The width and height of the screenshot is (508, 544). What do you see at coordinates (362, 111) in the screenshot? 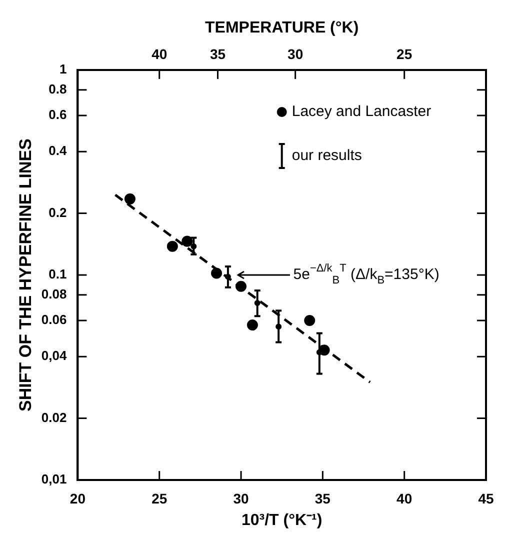
I see `legend-label: Lacey and Lancaster` at bounding box center [362, 111].